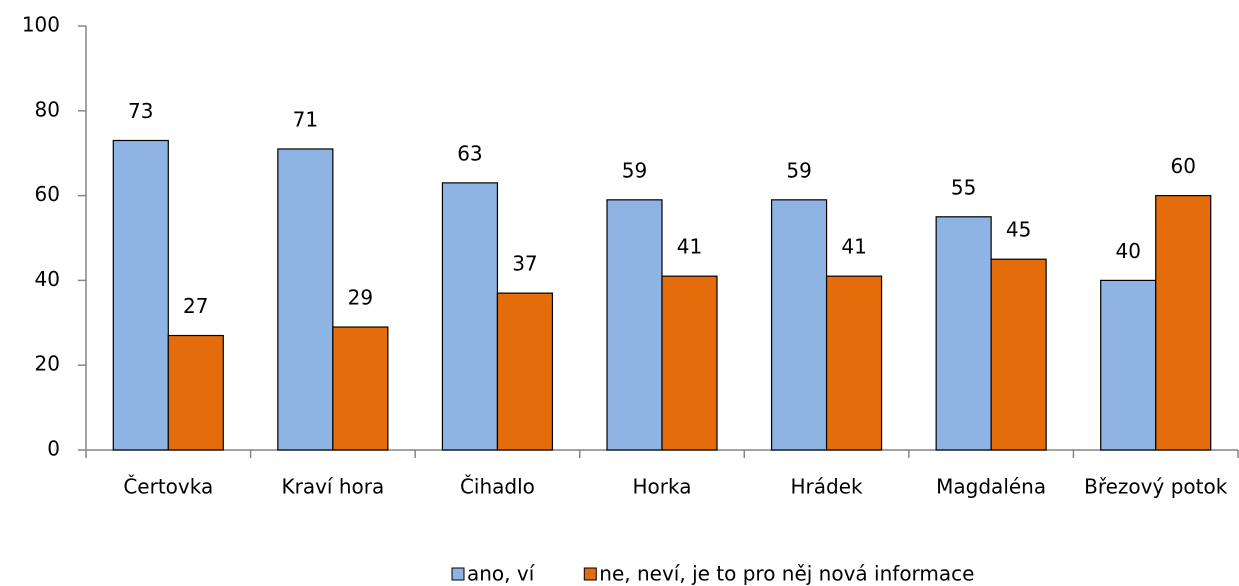  What do you see at coordinates (1127, 251) in the screenshot?
I see `data-label: 40` at bounding box center [1127, 251].